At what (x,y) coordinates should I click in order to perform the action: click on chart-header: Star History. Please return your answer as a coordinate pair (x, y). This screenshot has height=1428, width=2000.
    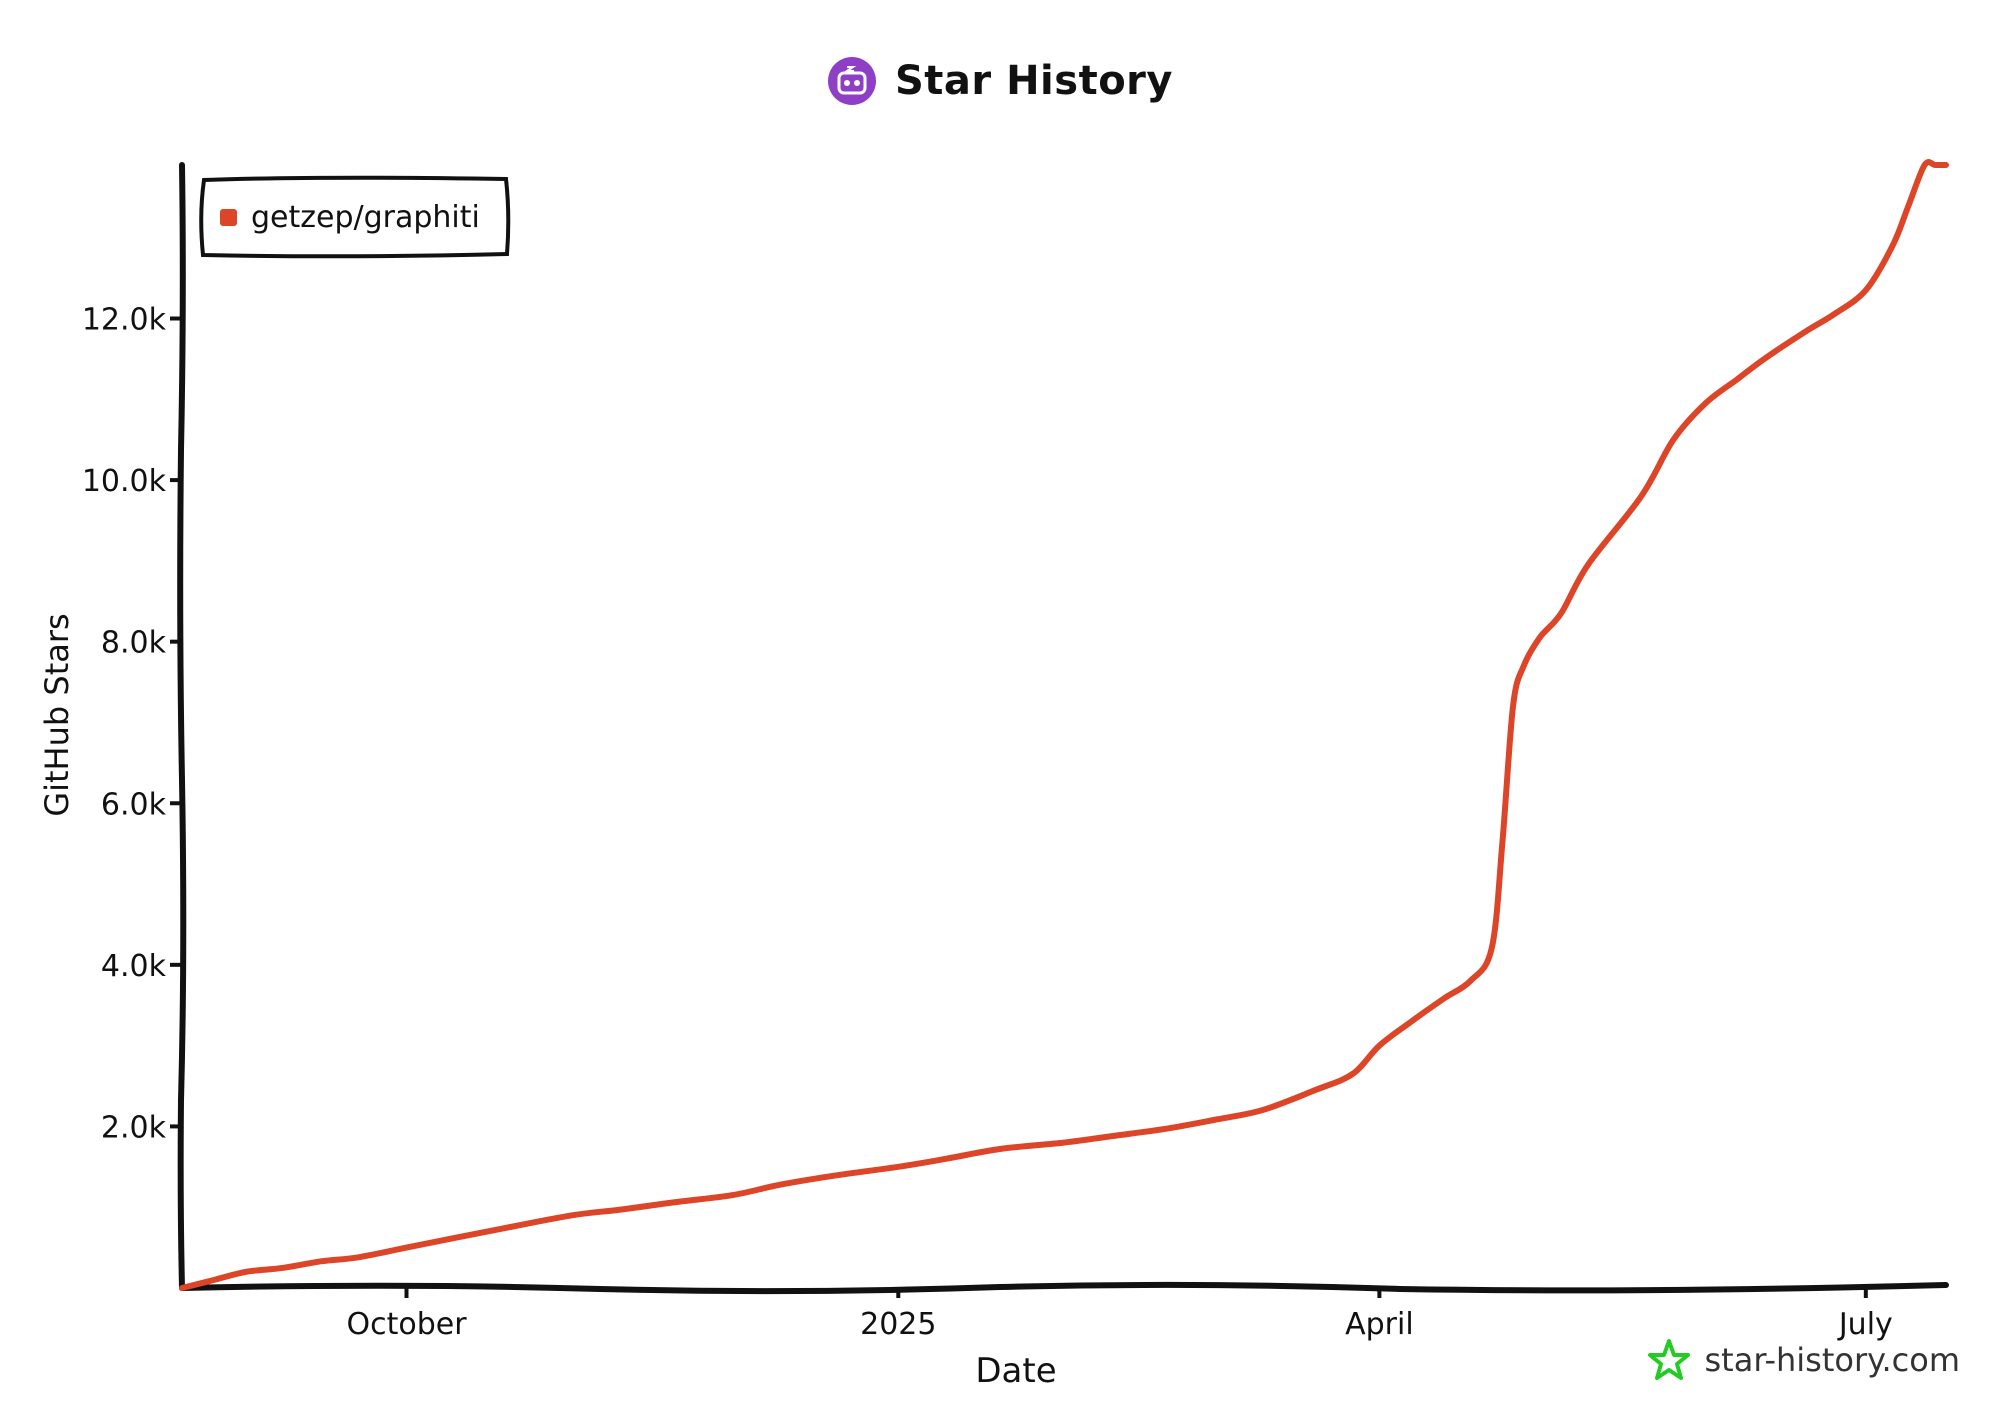
    Looking at the image, I should click on (1000, 81).